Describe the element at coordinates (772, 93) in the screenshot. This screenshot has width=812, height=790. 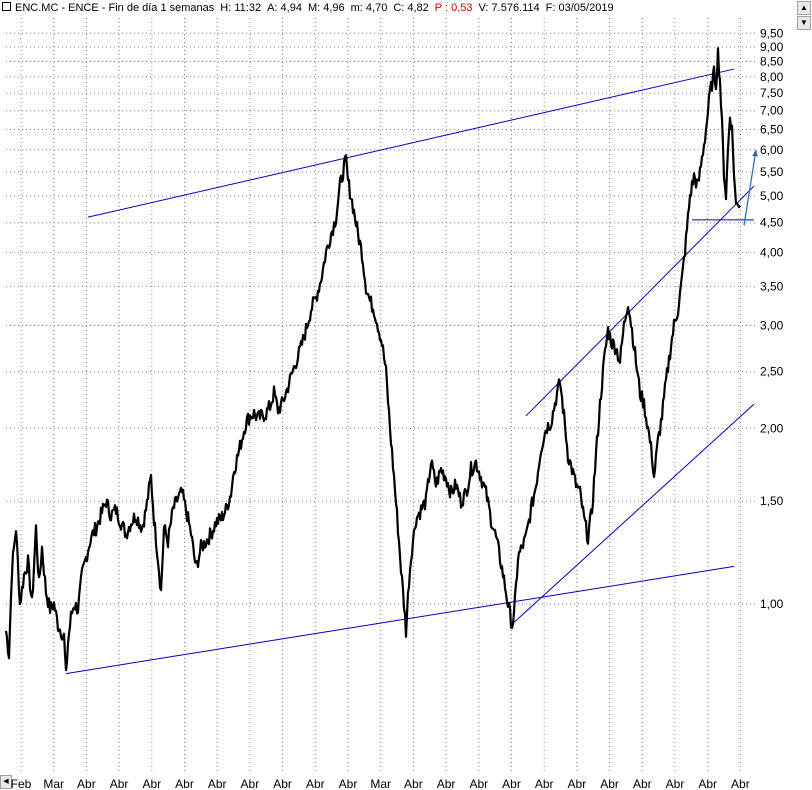
I see `y-tick-label: 7,50` at that location.